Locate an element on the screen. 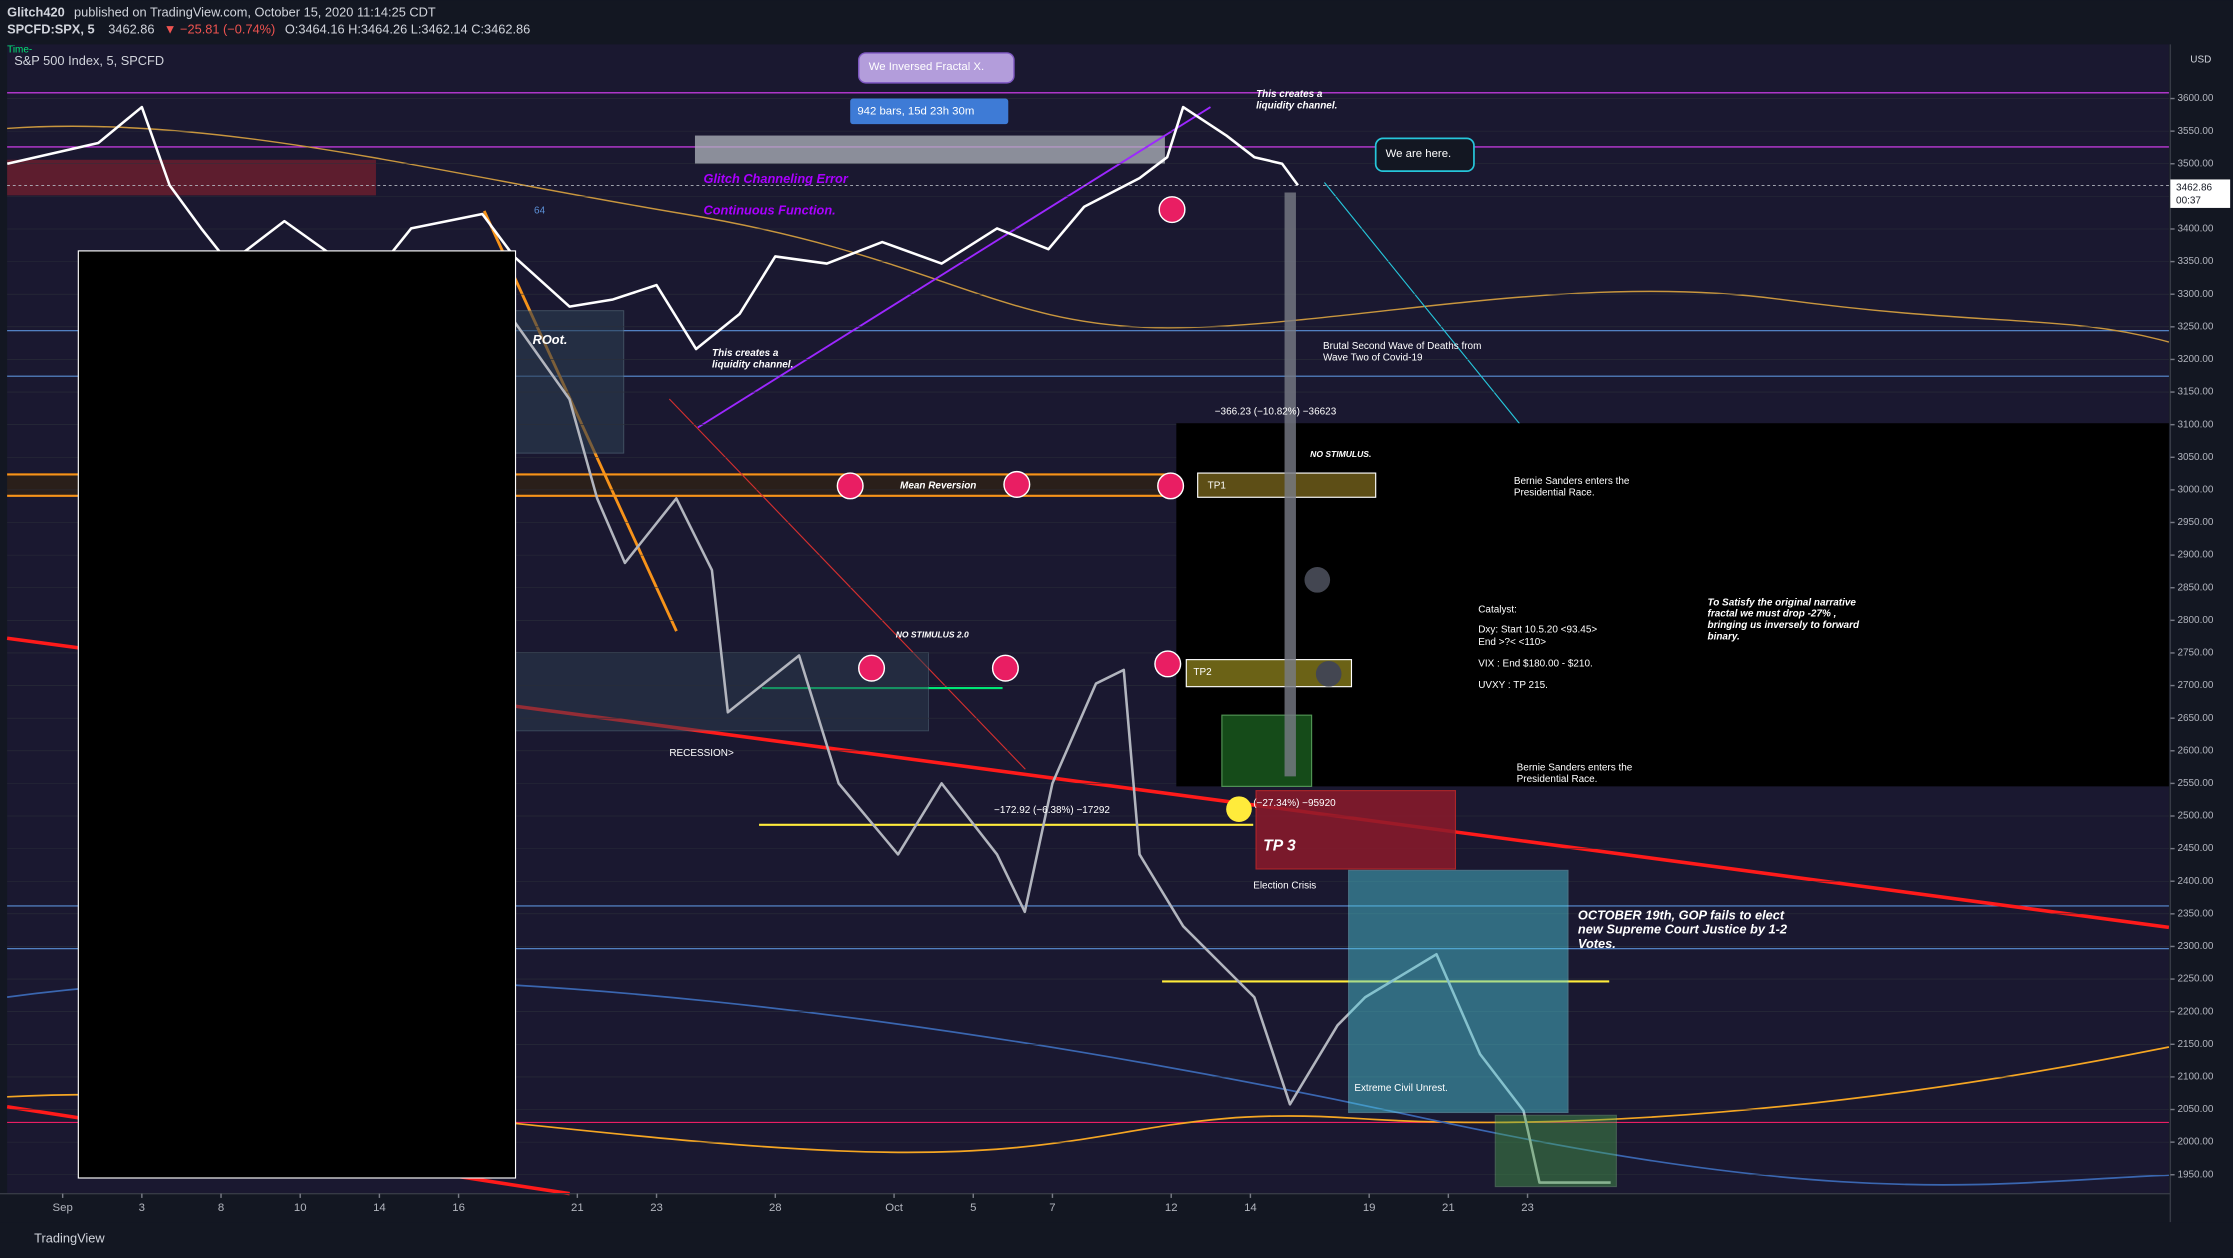 Image resolution: width=2233 pixels, height=1258 pixels. annotation: new Supreme Court Justice by 1-2 is located at coordinates (1682, 929).